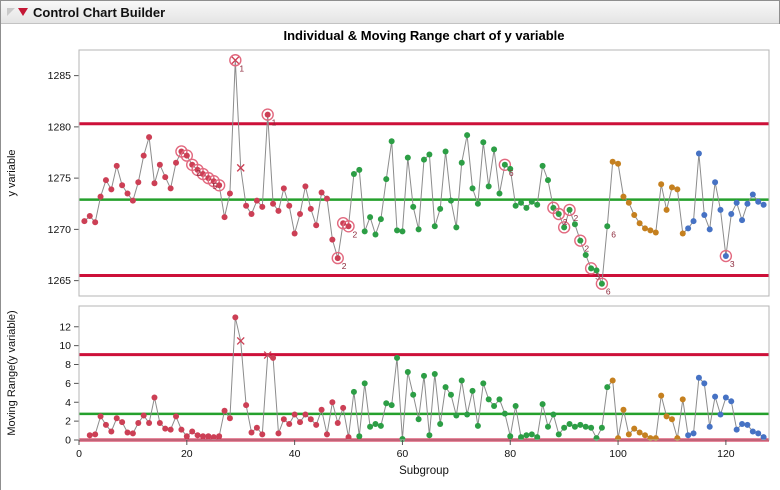 The height and width of the screenshot is (490, 780). What do you see at coordinates (390, 12) in the screenshot?
I see `outline-header: Control Chart Builder` at bounding box center [390, 12].